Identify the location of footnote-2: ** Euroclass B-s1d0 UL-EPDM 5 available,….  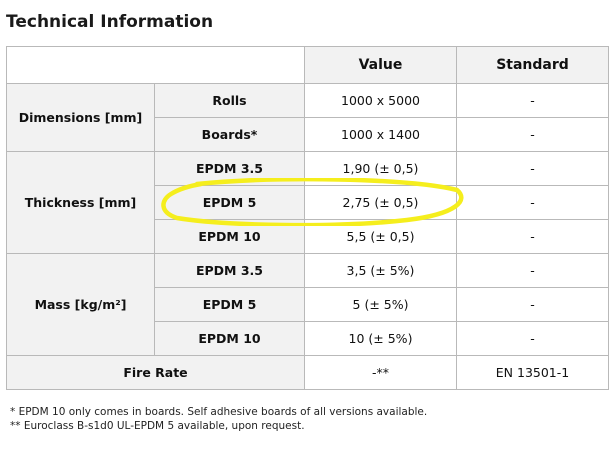
(157, 426).